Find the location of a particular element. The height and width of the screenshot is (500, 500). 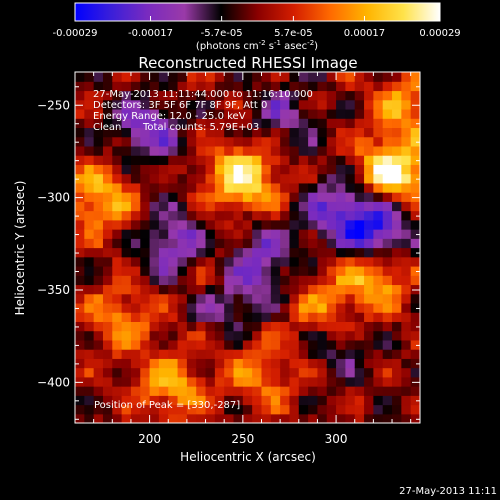

footer-timestamp: 27-May-2013 11:11 is located at coordinates (448, 491).